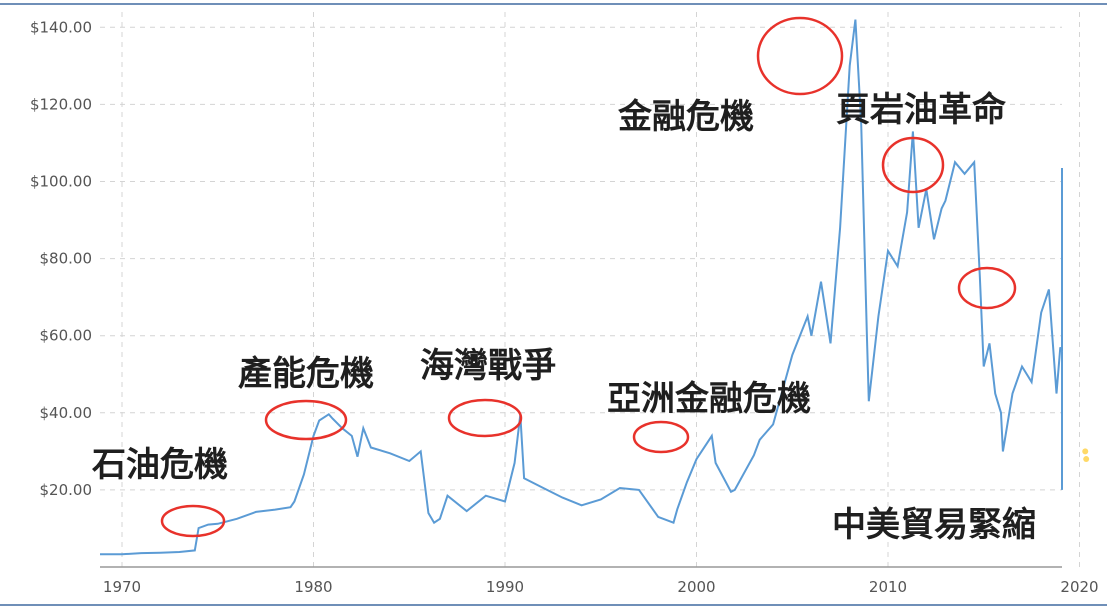  Describe the element at coordinates (306, 420) in the screenshot. I see `circle-capacity-crisis` at that location.